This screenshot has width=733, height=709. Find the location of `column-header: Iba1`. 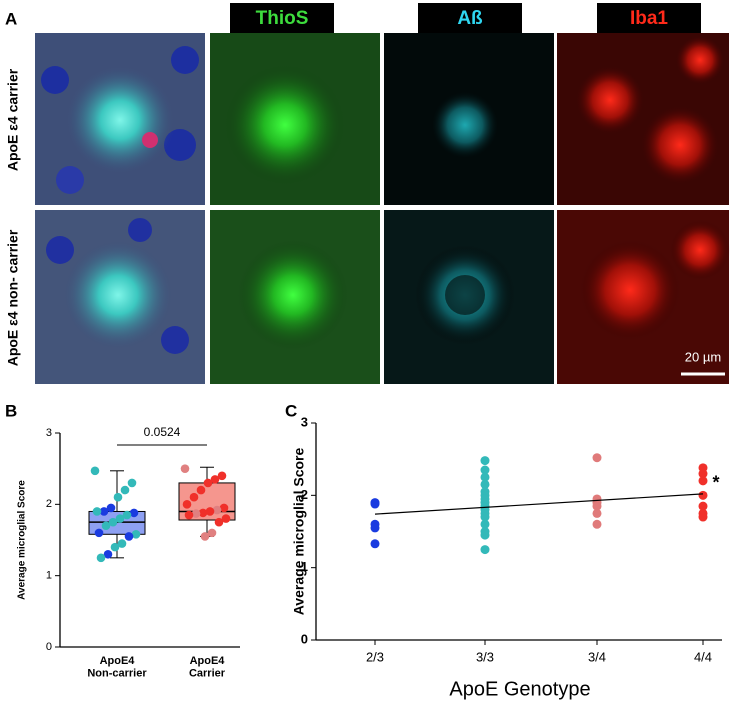

column-header: Iba1 is located at coordinates (649, 18).